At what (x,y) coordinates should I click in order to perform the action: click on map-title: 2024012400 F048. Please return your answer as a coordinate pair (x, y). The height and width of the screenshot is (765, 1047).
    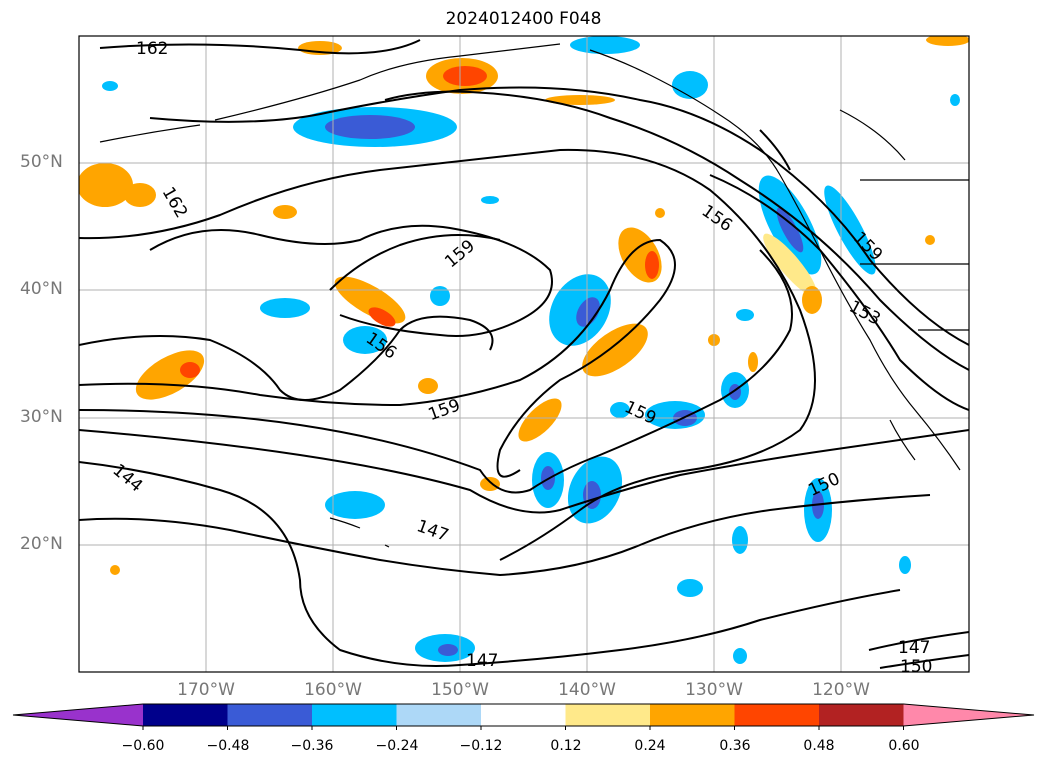
    Looking at the image, I should click on (523, 19).